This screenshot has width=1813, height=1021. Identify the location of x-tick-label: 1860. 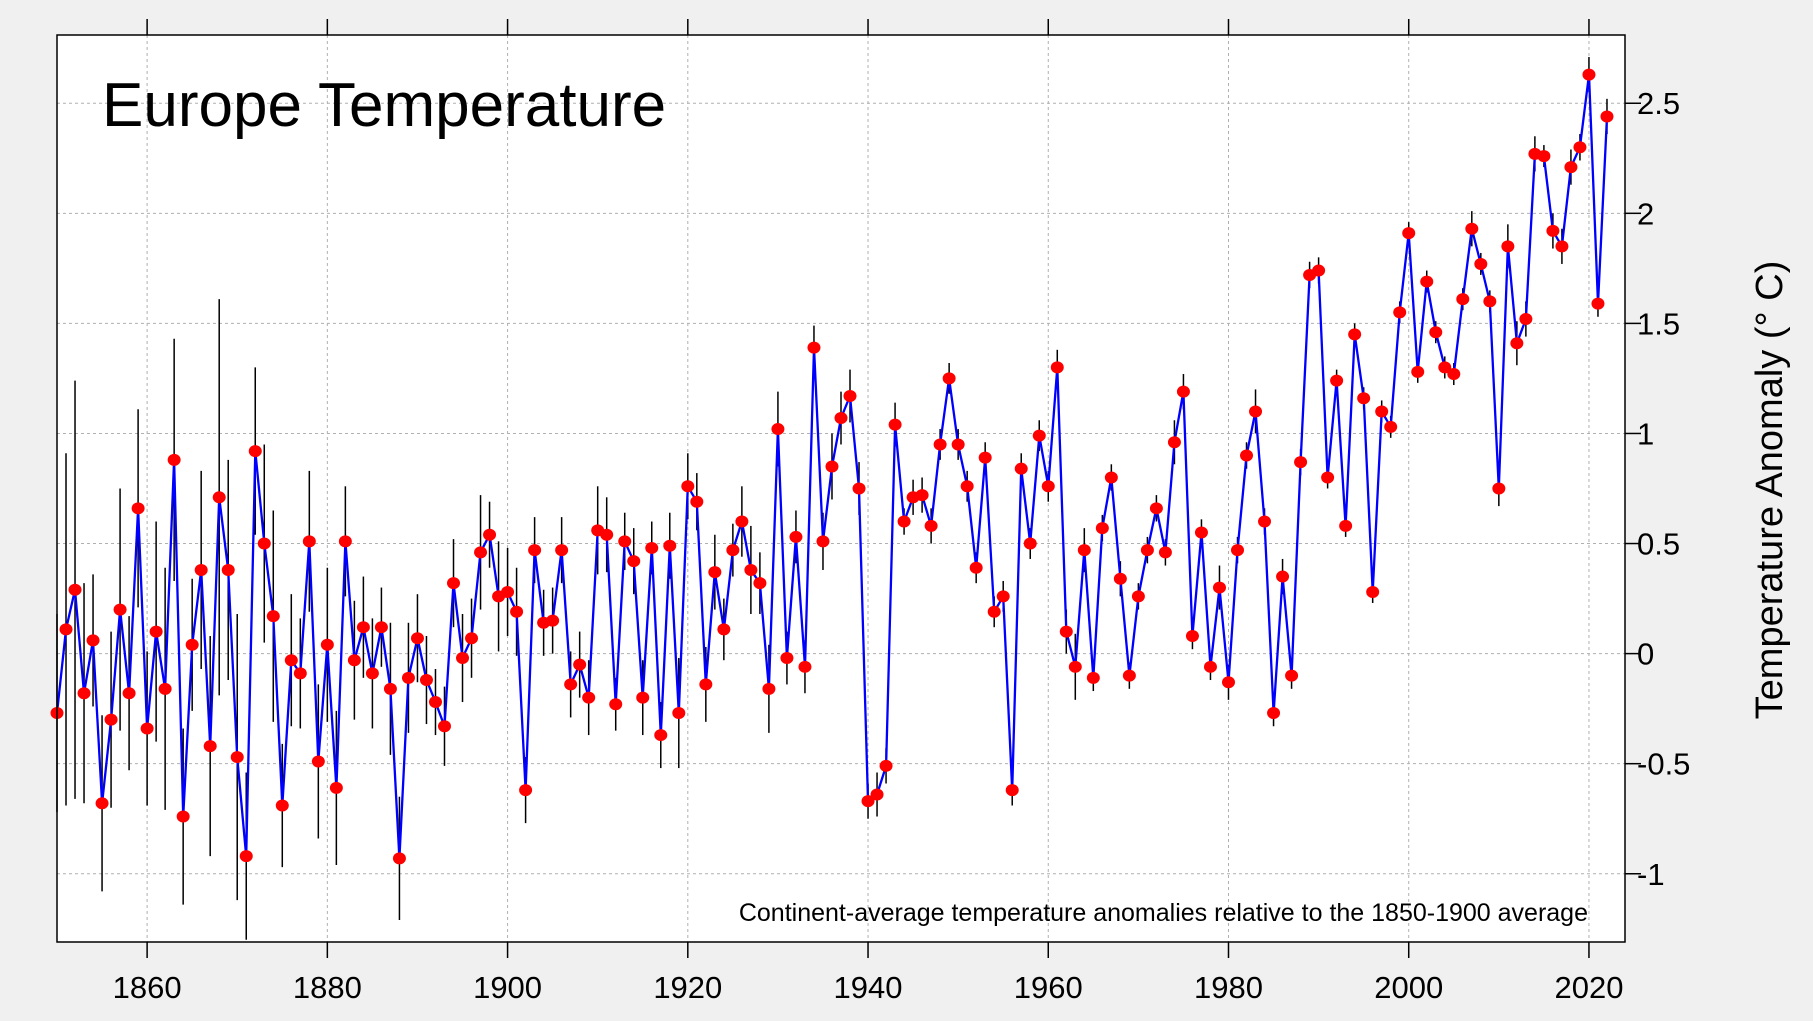
(147, 987).